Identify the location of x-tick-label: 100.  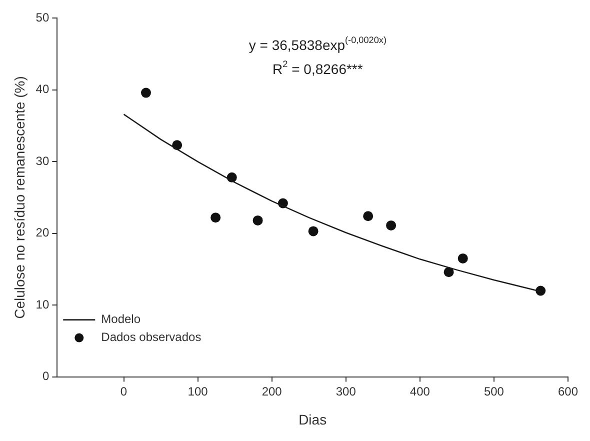
(198, 391).